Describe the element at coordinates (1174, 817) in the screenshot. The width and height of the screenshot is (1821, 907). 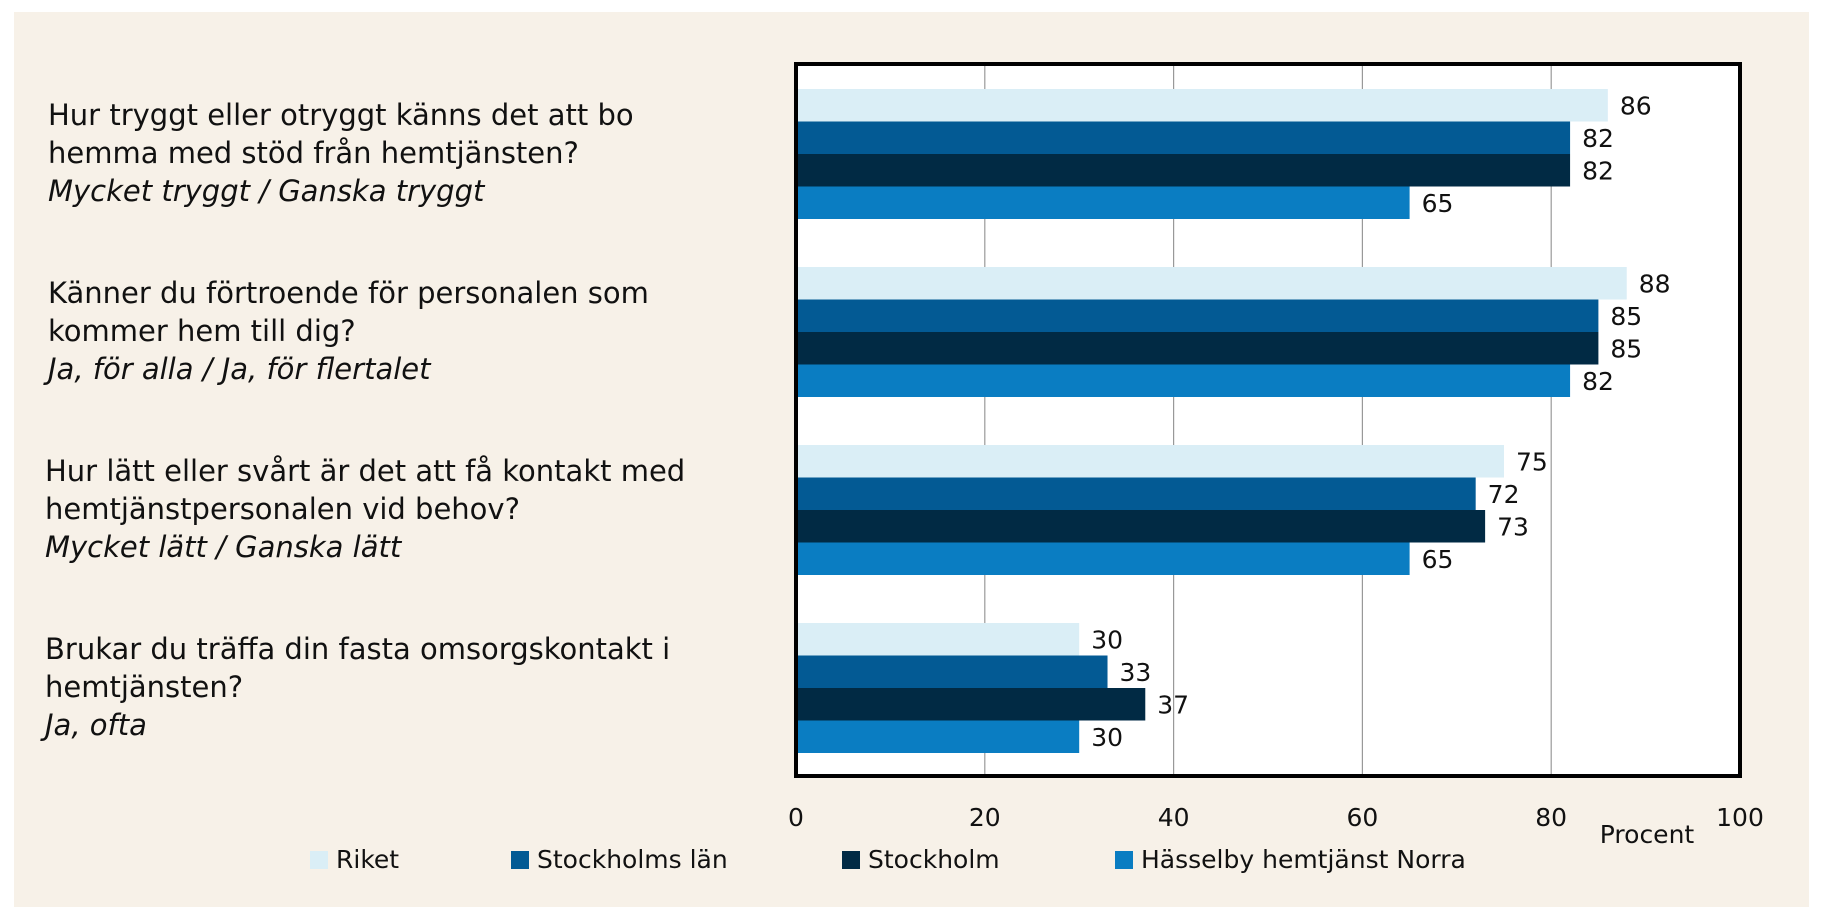
I see `x-tick-label: 40` at that location.